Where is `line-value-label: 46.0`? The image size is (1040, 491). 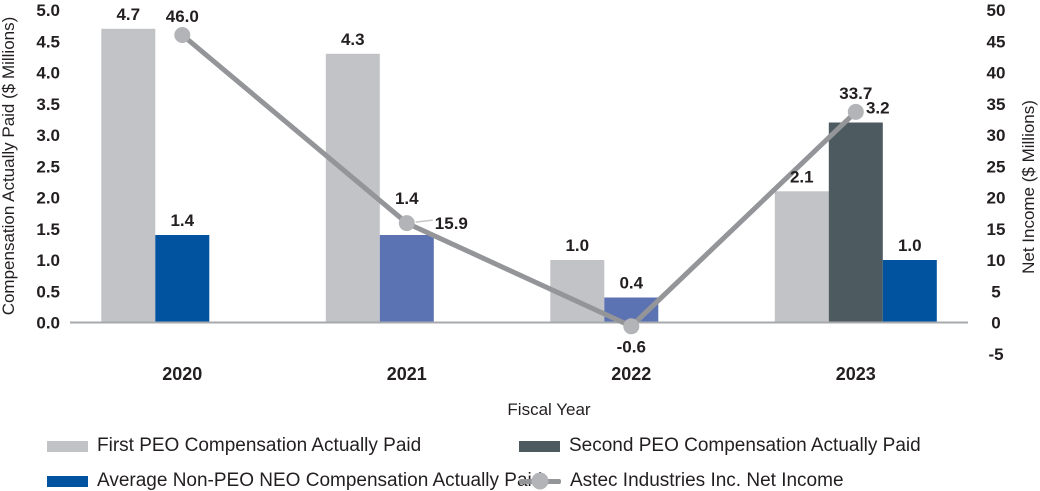
line-value-label: 46.0 is located at coordinates (182, 16).